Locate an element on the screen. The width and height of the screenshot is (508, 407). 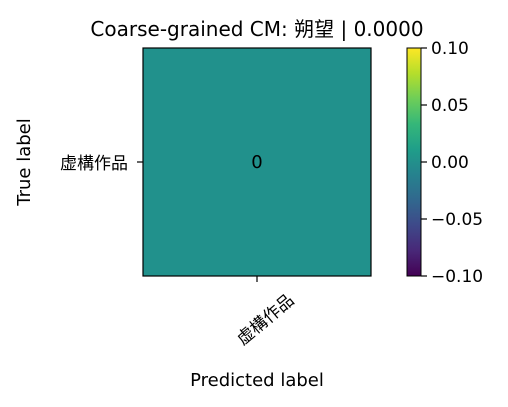
colorbar is located at coordinates (414, 162).